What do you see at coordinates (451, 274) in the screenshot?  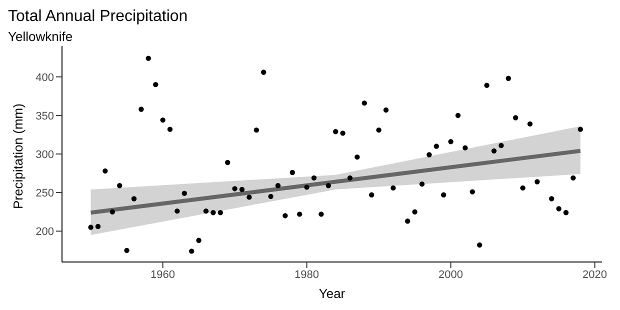 I see `x-tick-label: 2000` at bounding box center [451, 274].